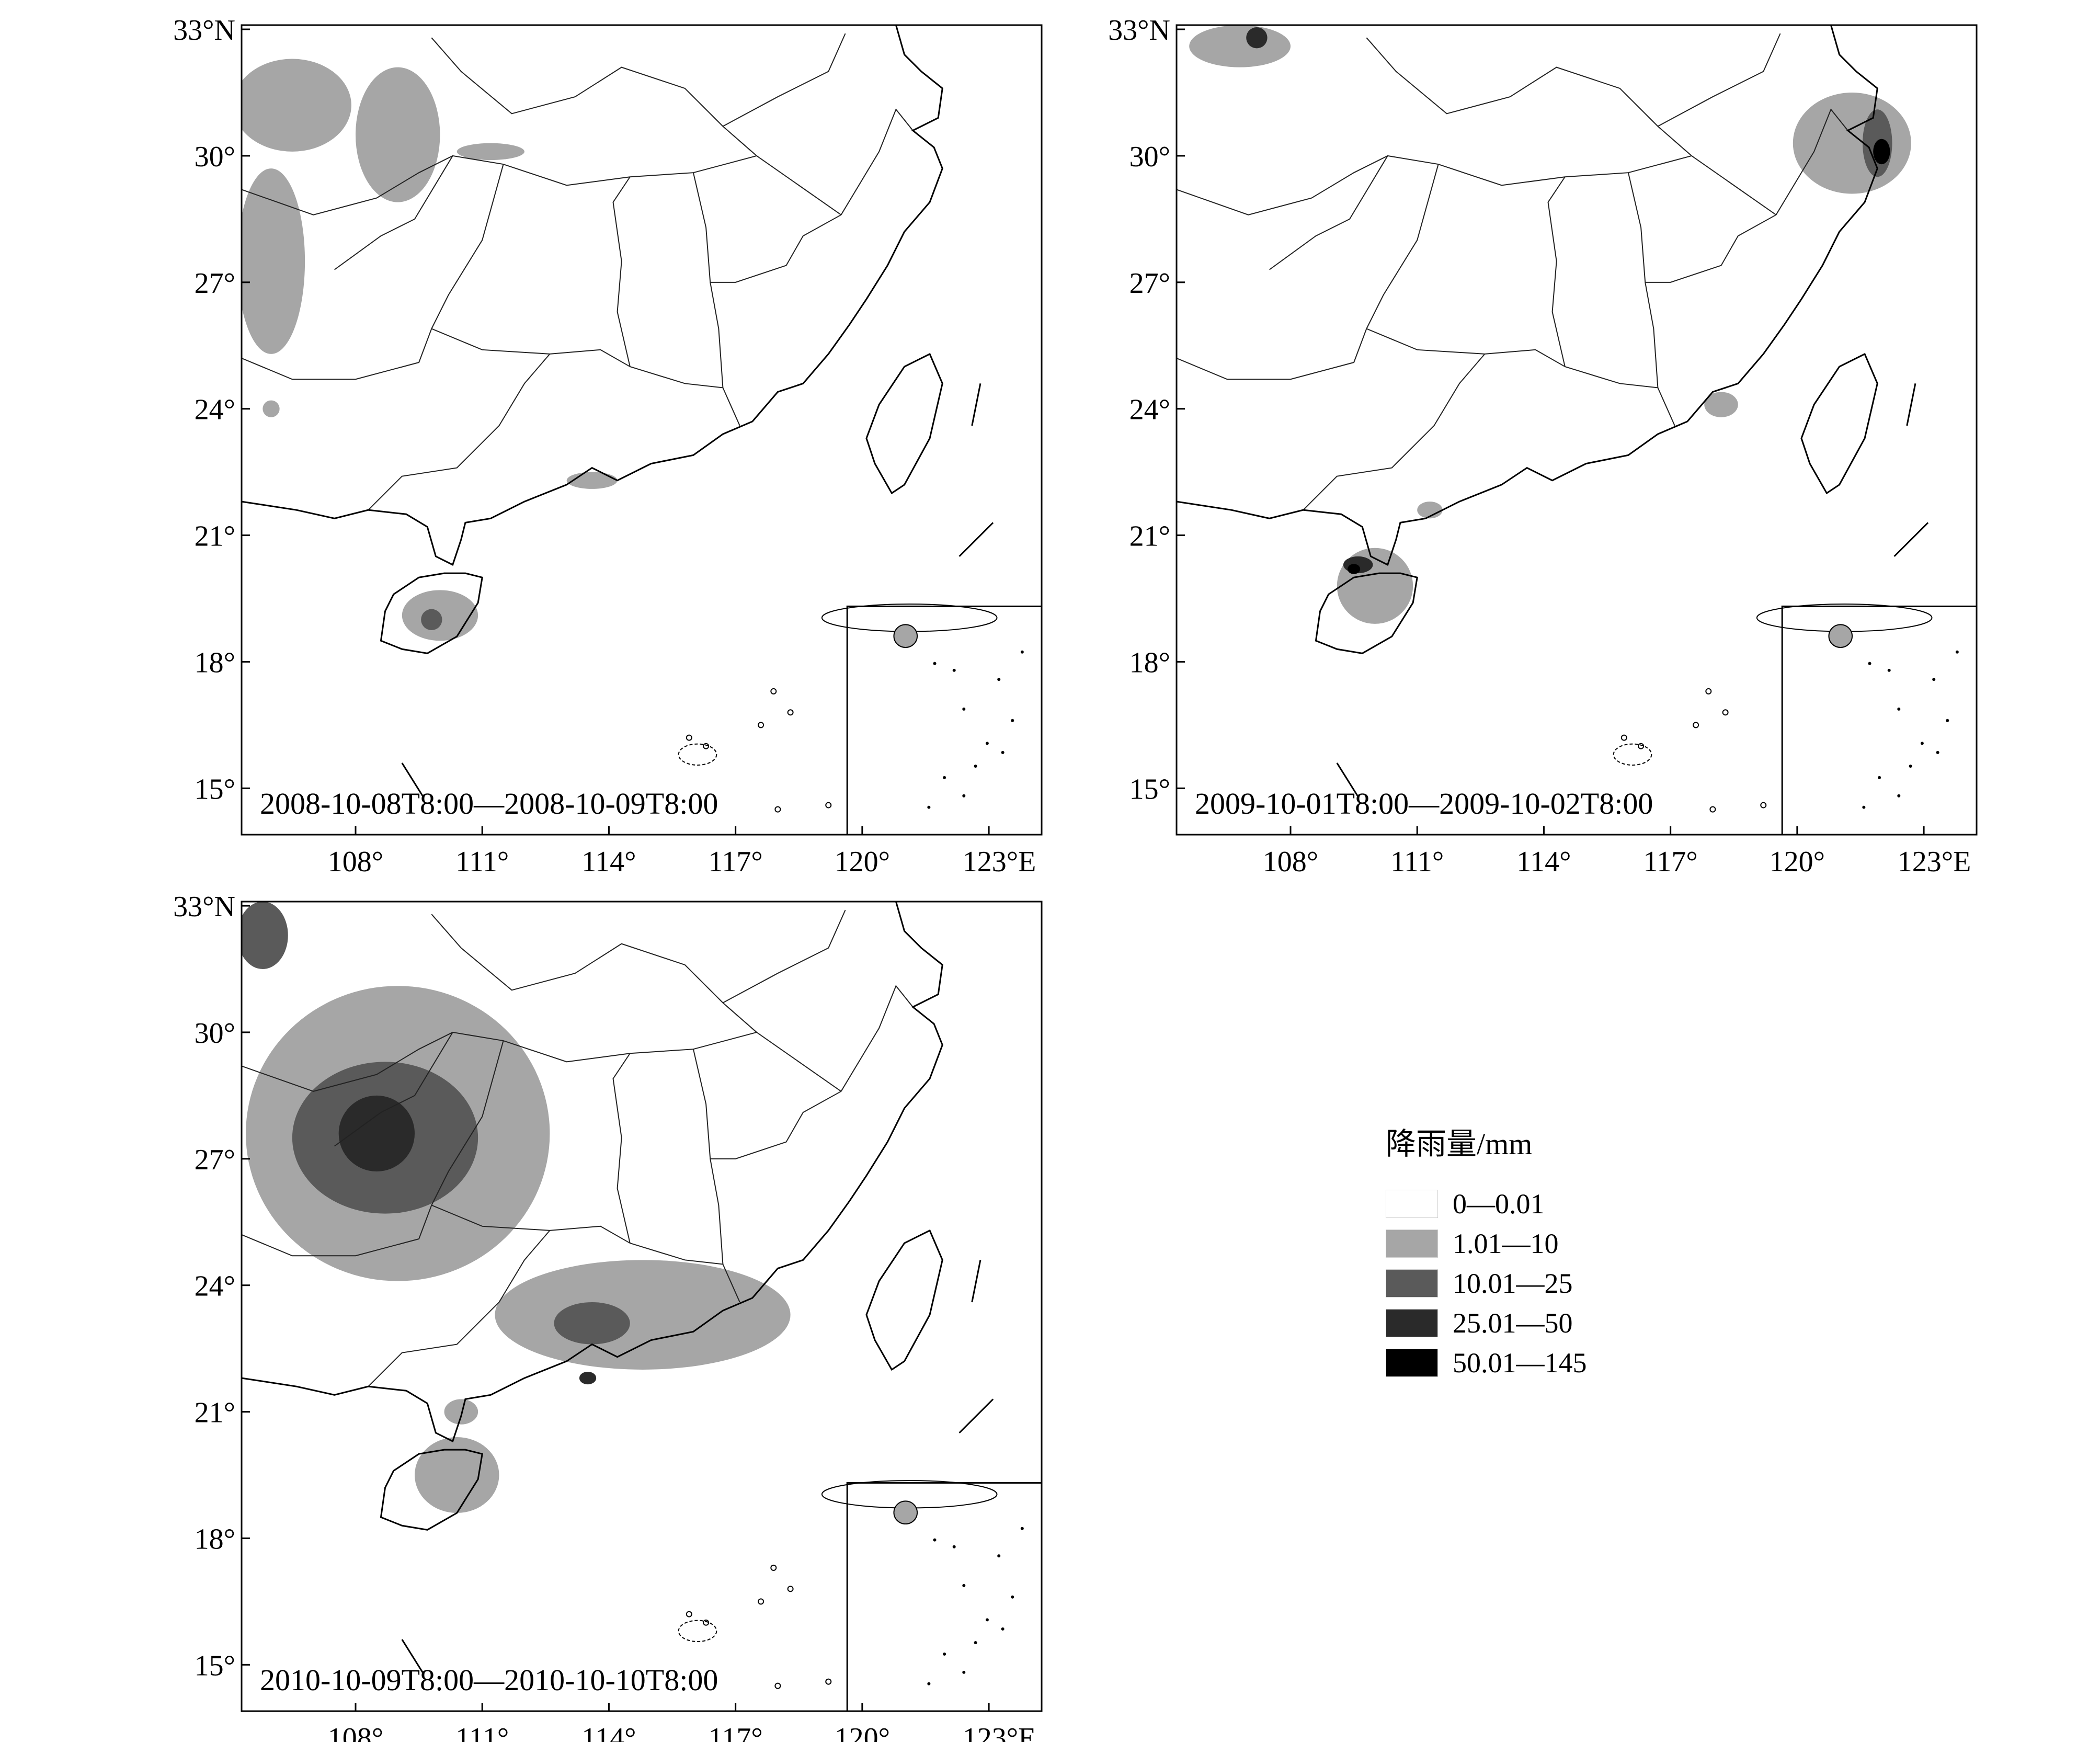 The width and height of the screenshot is (2100, 1742). What do you see at coordinates (905, 636) in the screenshot?
I see `inset-hainan` at bounding box center [905, 636].